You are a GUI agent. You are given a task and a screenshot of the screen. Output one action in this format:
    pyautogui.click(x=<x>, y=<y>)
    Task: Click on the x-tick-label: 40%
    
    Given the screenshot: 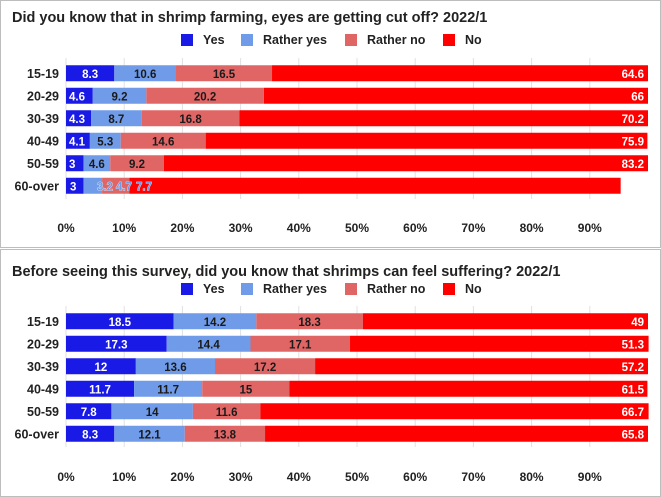 What is the action you would take?
    pyautogui.click(x=299, y=228)
    